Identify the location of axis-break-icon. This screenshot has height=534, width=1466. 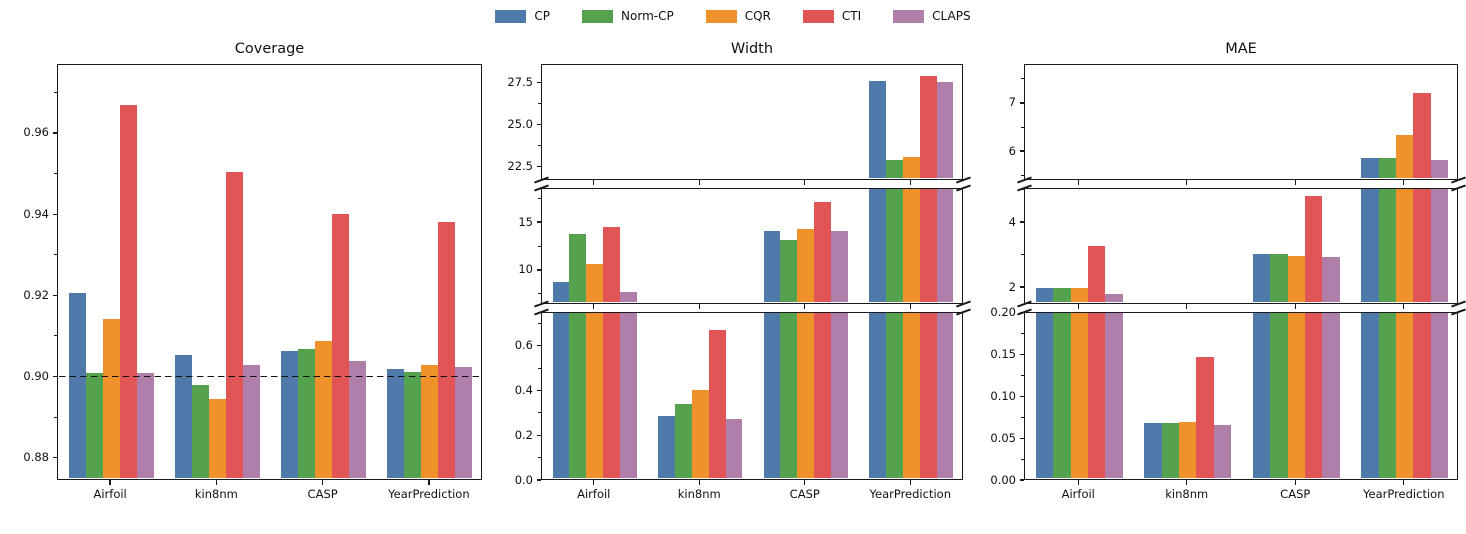
(1458, 312).